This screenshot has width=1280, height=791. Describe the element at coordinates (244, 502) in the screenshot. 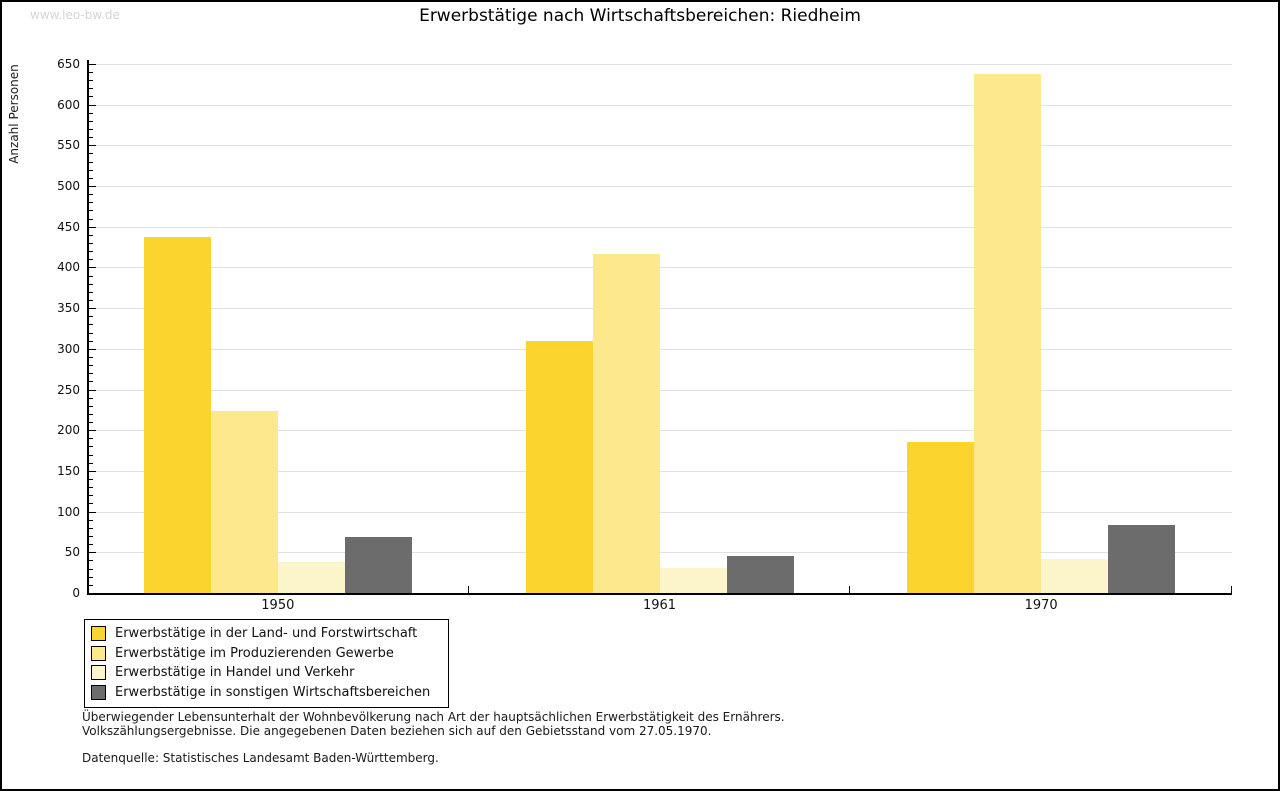

I see `bar-series2-1950` at that location.